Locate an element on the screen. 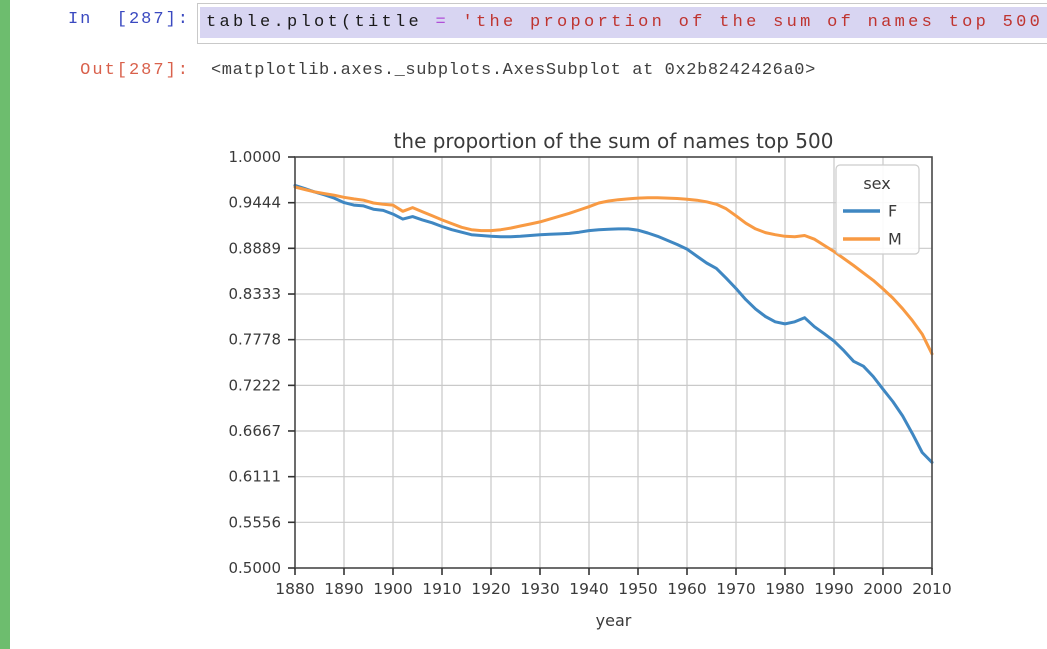 Image resolution: width=1047 pixels, height=649 pixels. input-prompt: In [287]: is located at coordinates (128, 19).